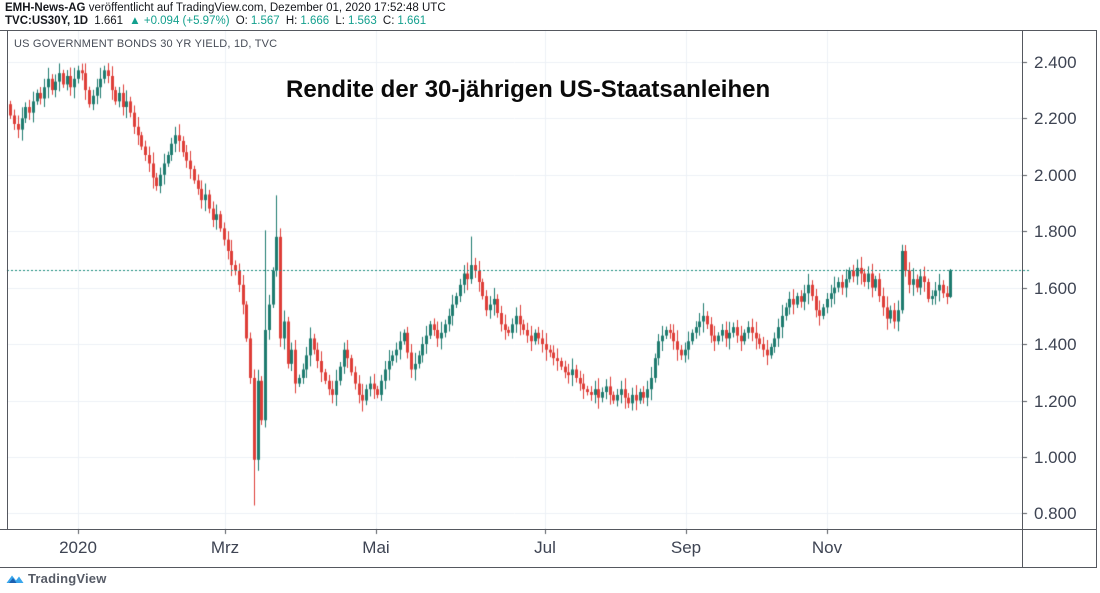 This screenshot has height=593, width=1100. I want to click on tradingview-mountain-icon, so click(15, 579).